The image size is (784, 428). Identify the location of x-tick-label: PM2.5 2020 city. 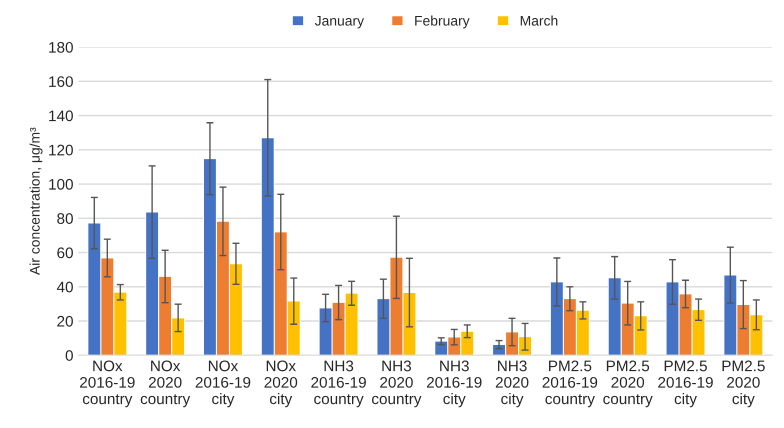
(743, 384).